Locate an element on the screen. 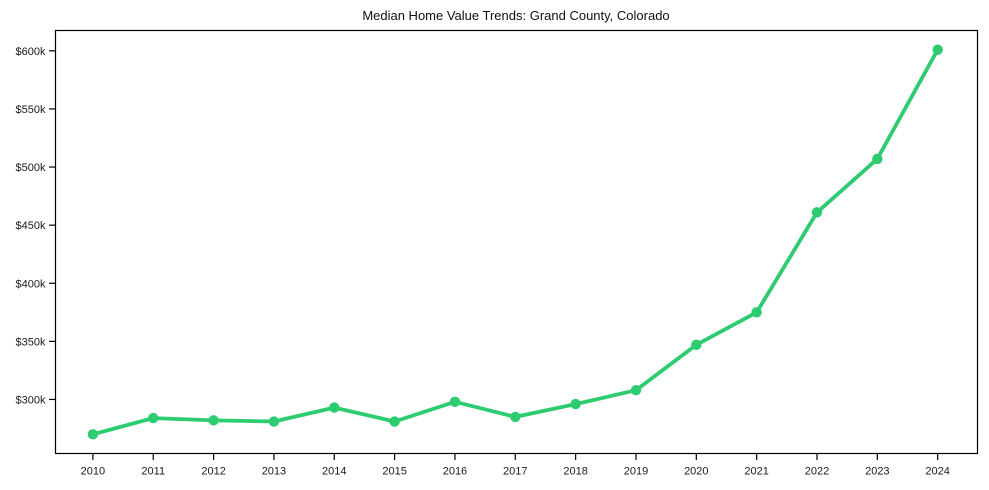 The height and width of the screenshot is (490, 989). y-tick-label: $400k is located at coordinates (31, 284).